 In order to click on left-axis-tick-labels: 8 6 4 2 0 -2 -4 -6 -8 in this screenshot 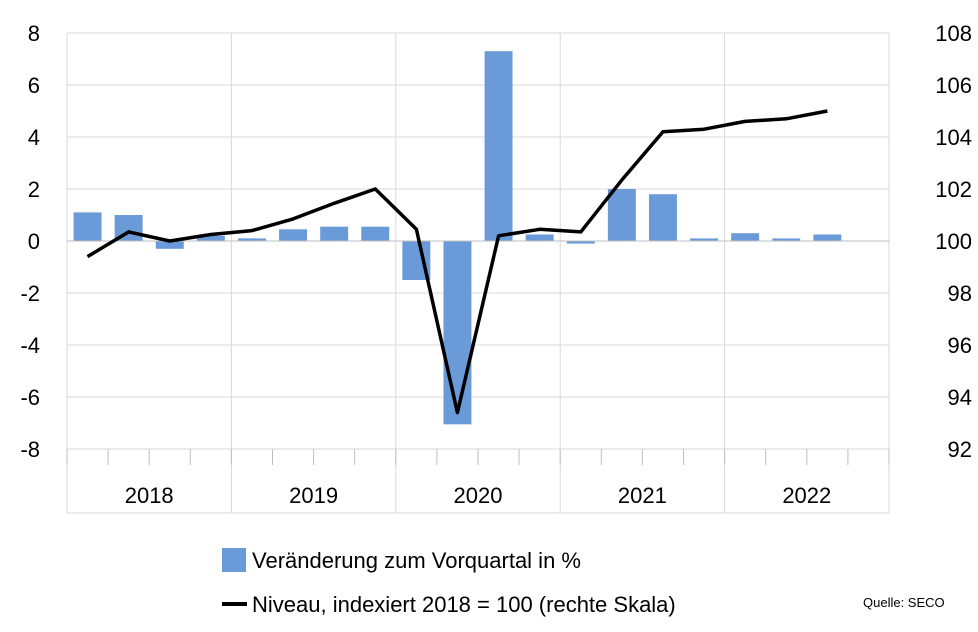, I will do `click(30, 241)`.